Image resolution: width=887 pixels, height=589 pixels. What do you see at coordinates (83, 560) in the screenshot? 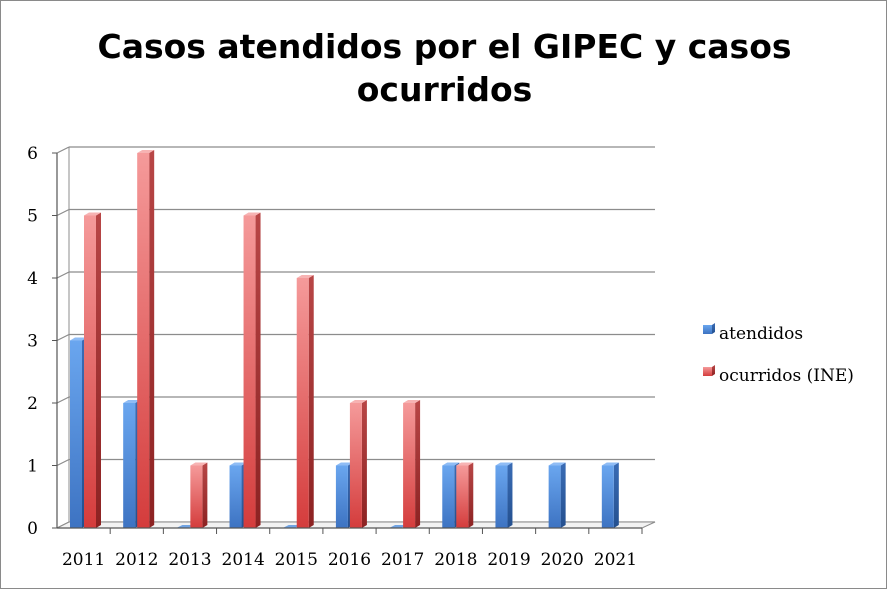
I see `x-tick-label: 2011` at bounding box center [83, 560].